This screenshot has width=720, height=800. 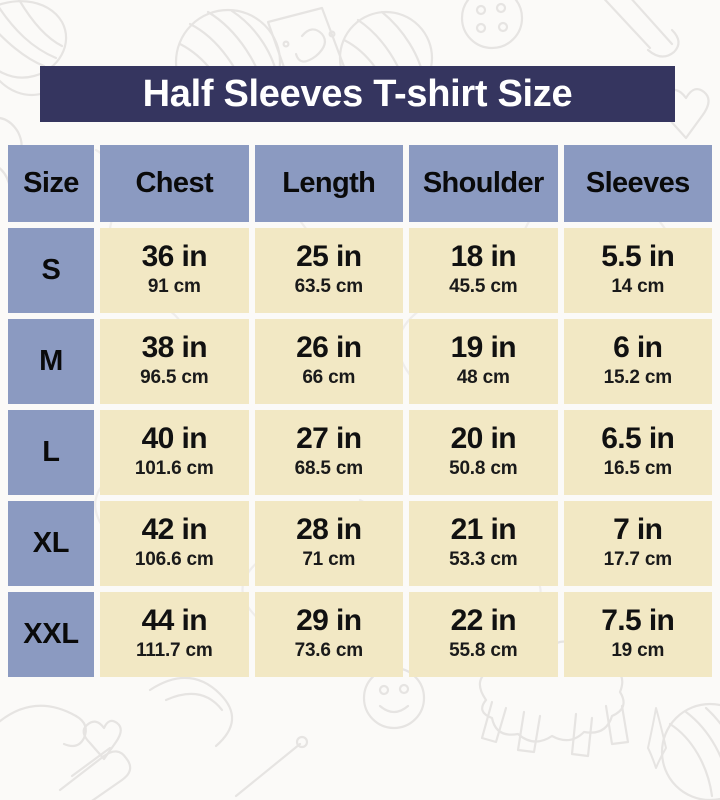 I want to click on value-inches: 19 in, so click(x=483, y=348).